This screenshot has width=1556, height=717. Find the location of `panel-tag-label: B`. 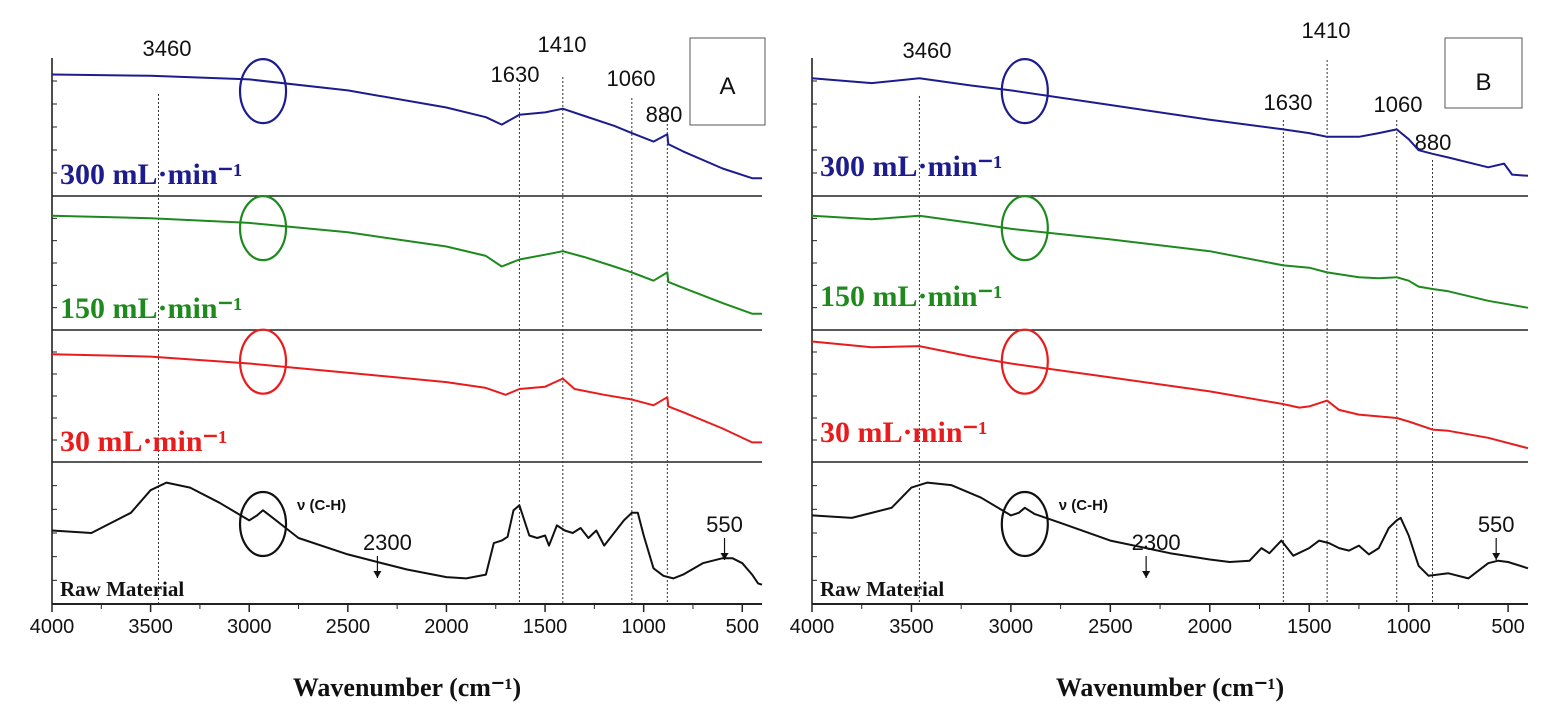

panel-tag-label: B is located at coordinates (1483, 82).